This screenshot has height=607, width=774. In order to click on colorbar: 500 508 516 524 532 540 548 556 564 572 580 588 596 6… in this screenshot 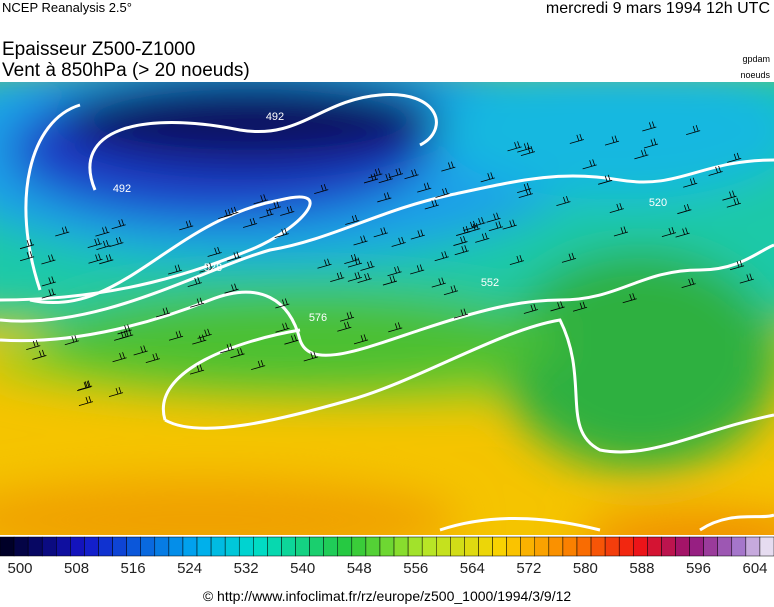, I will do `click(387, 556)`.